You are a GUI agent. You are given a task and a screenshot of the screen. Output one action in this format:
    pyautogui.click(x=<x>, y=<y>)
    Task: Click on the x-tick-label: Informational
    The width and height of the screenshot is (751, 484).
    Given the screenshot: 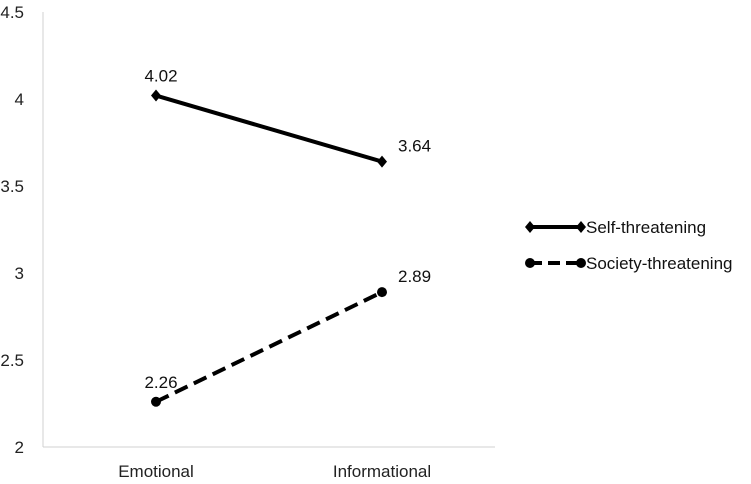 What is the action you would take?
    pyautogui.click(x=382, y=471)
    